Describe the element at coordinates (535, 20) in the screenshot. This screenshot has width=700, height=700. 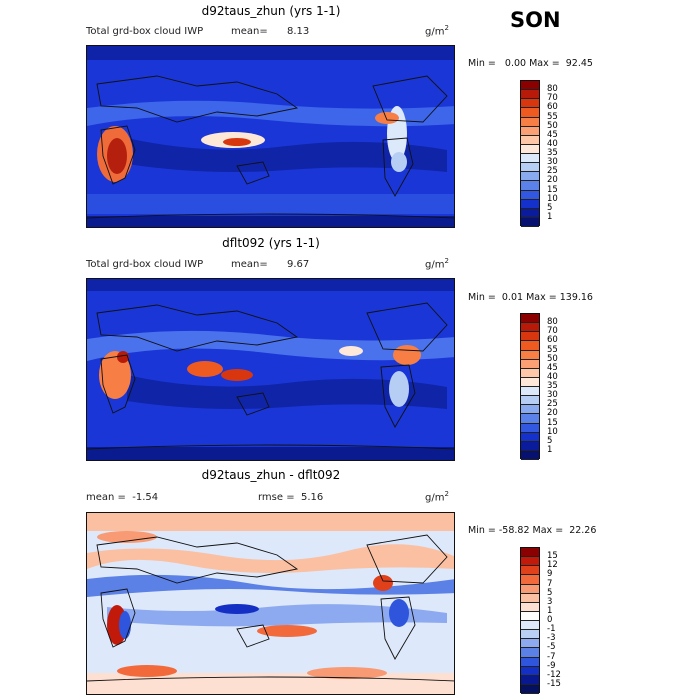
I see `season-label: SON` at that location.